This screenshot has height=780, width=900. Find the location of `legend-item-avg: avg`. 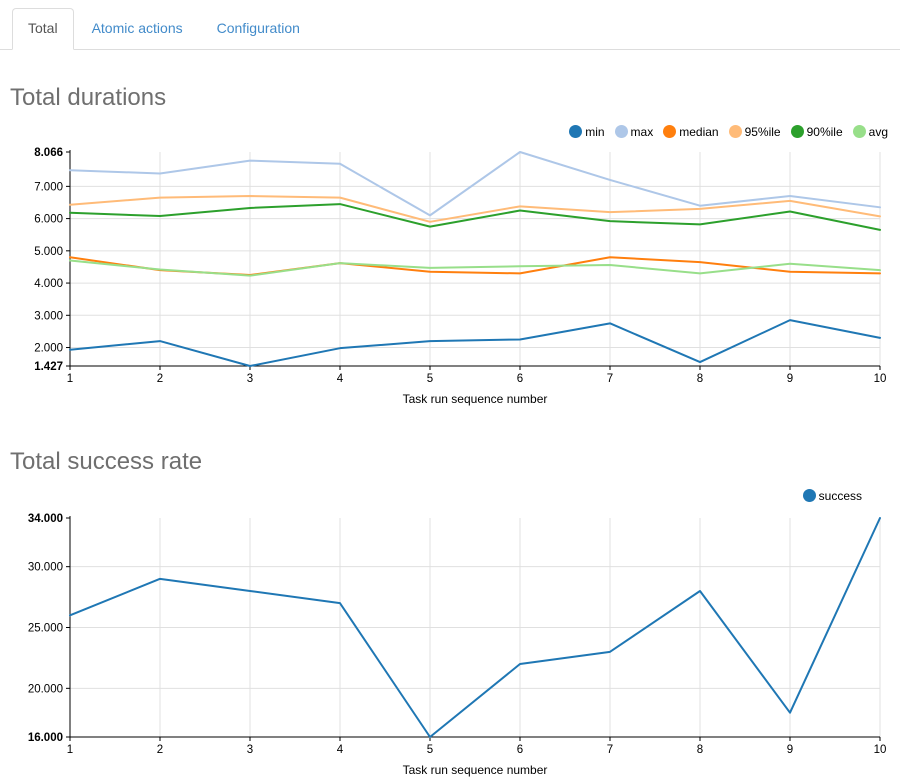

legend-item-avg: avg is located at coordinates (870, 131).